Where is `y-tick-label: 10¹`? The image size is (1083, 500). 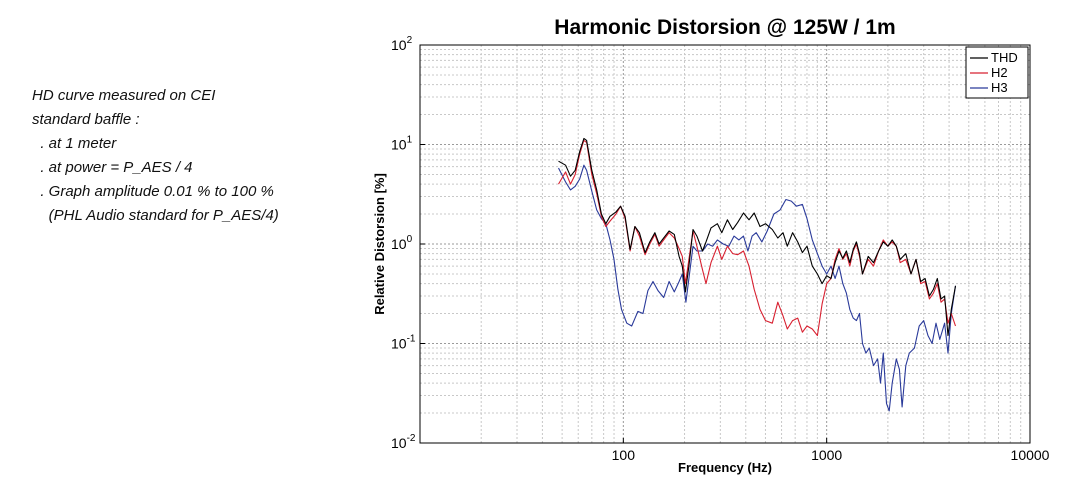 y-tick-label: 10¹ is located at coordinates (402, 144).